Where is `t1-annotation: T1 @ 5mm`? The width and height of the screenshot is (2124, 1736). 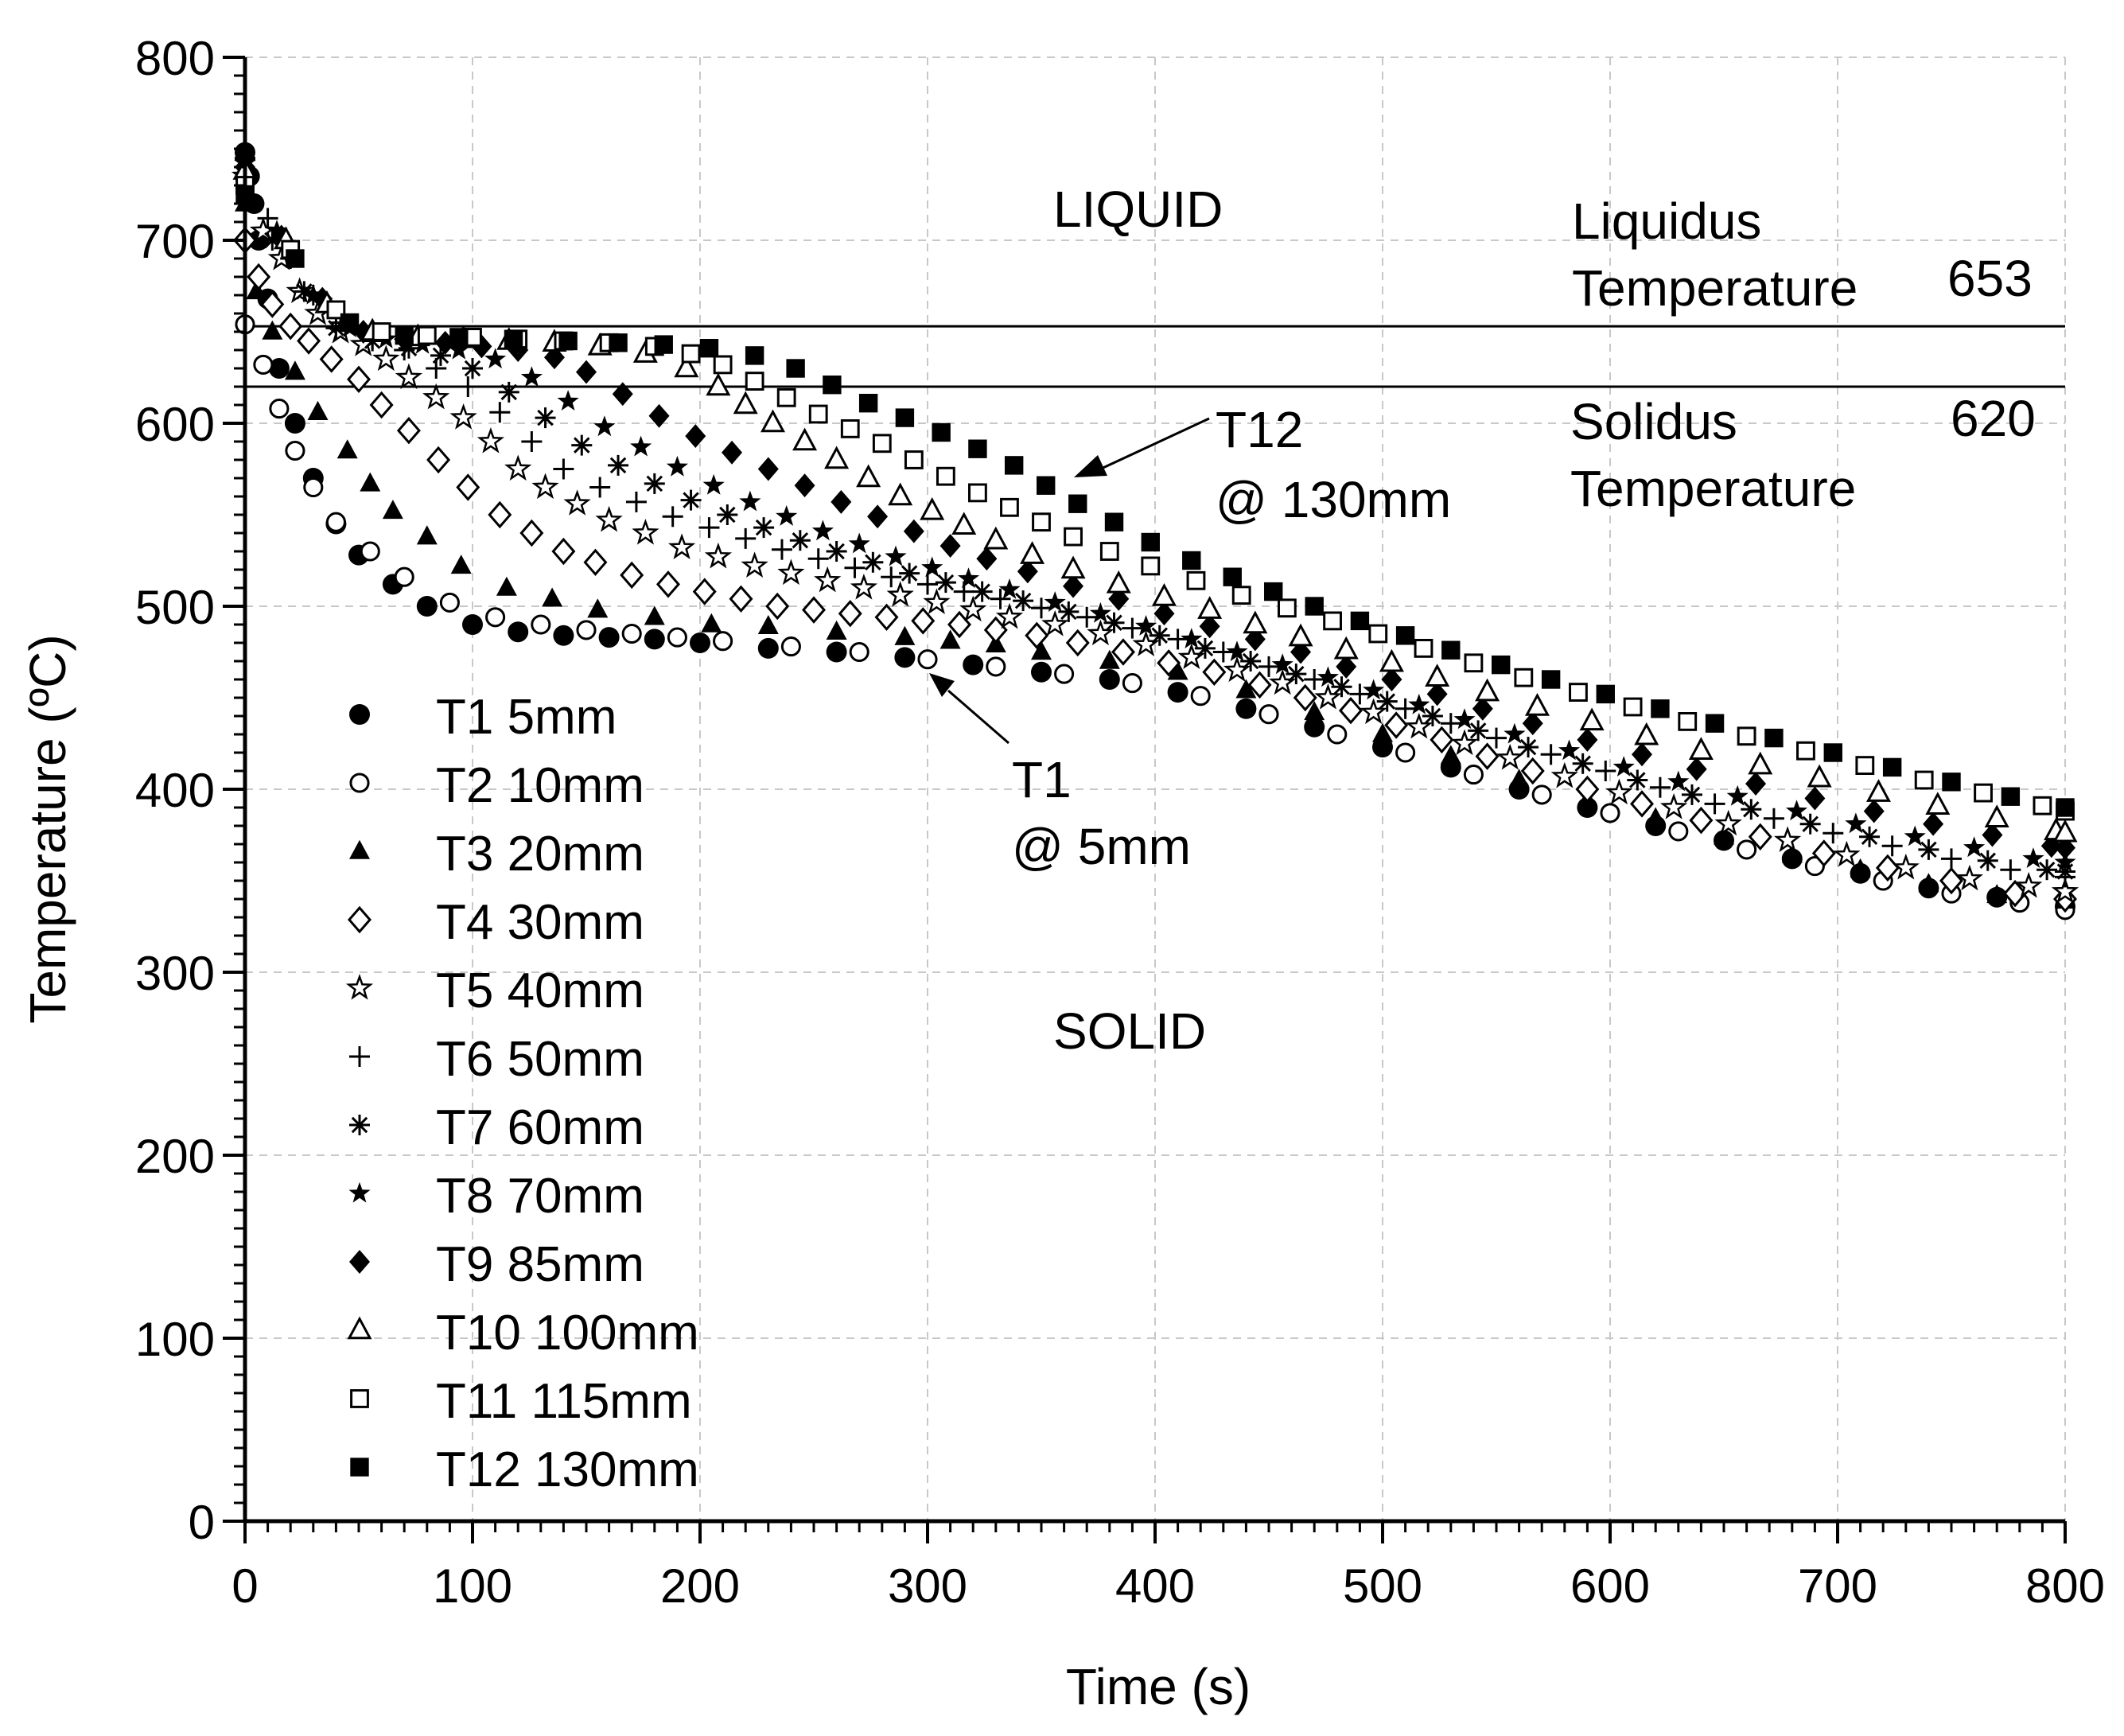 t1-annotation: T1 @ 5mm is located at coordinates (1060, 774).